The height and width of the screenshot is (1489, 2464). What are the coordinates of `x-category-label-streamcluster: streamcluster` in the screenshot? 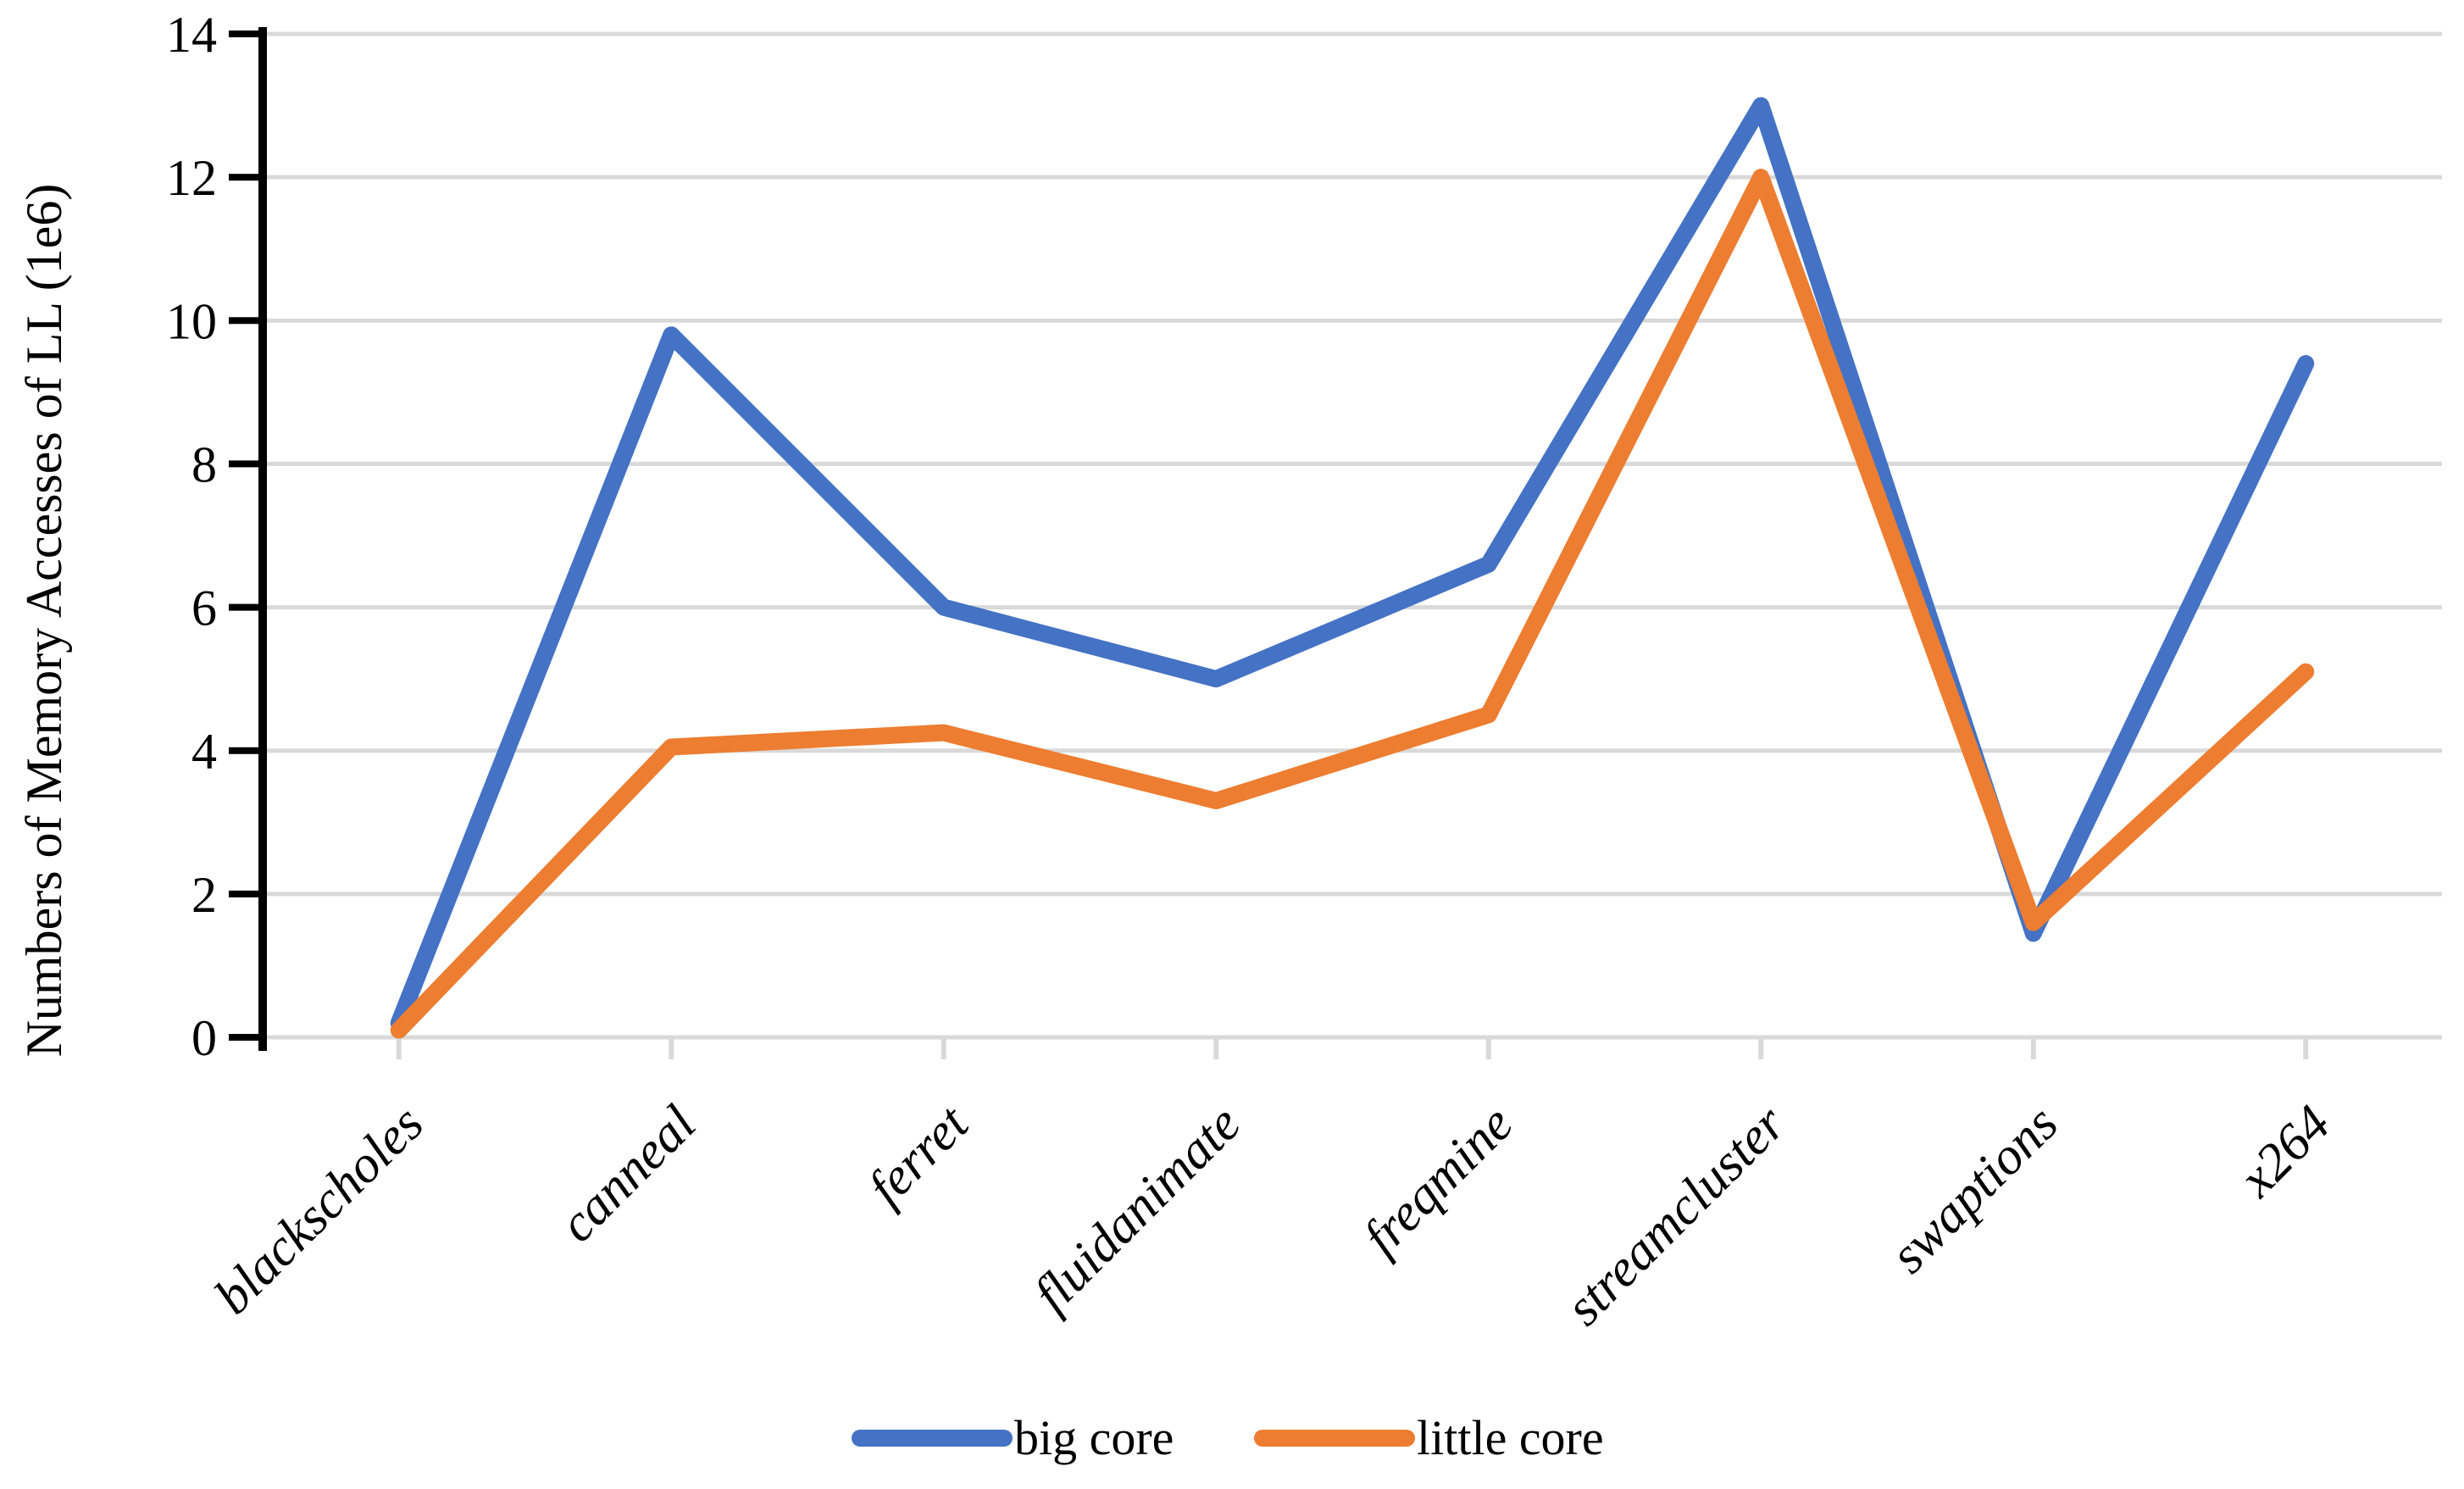 It's located at (1676, 1215).